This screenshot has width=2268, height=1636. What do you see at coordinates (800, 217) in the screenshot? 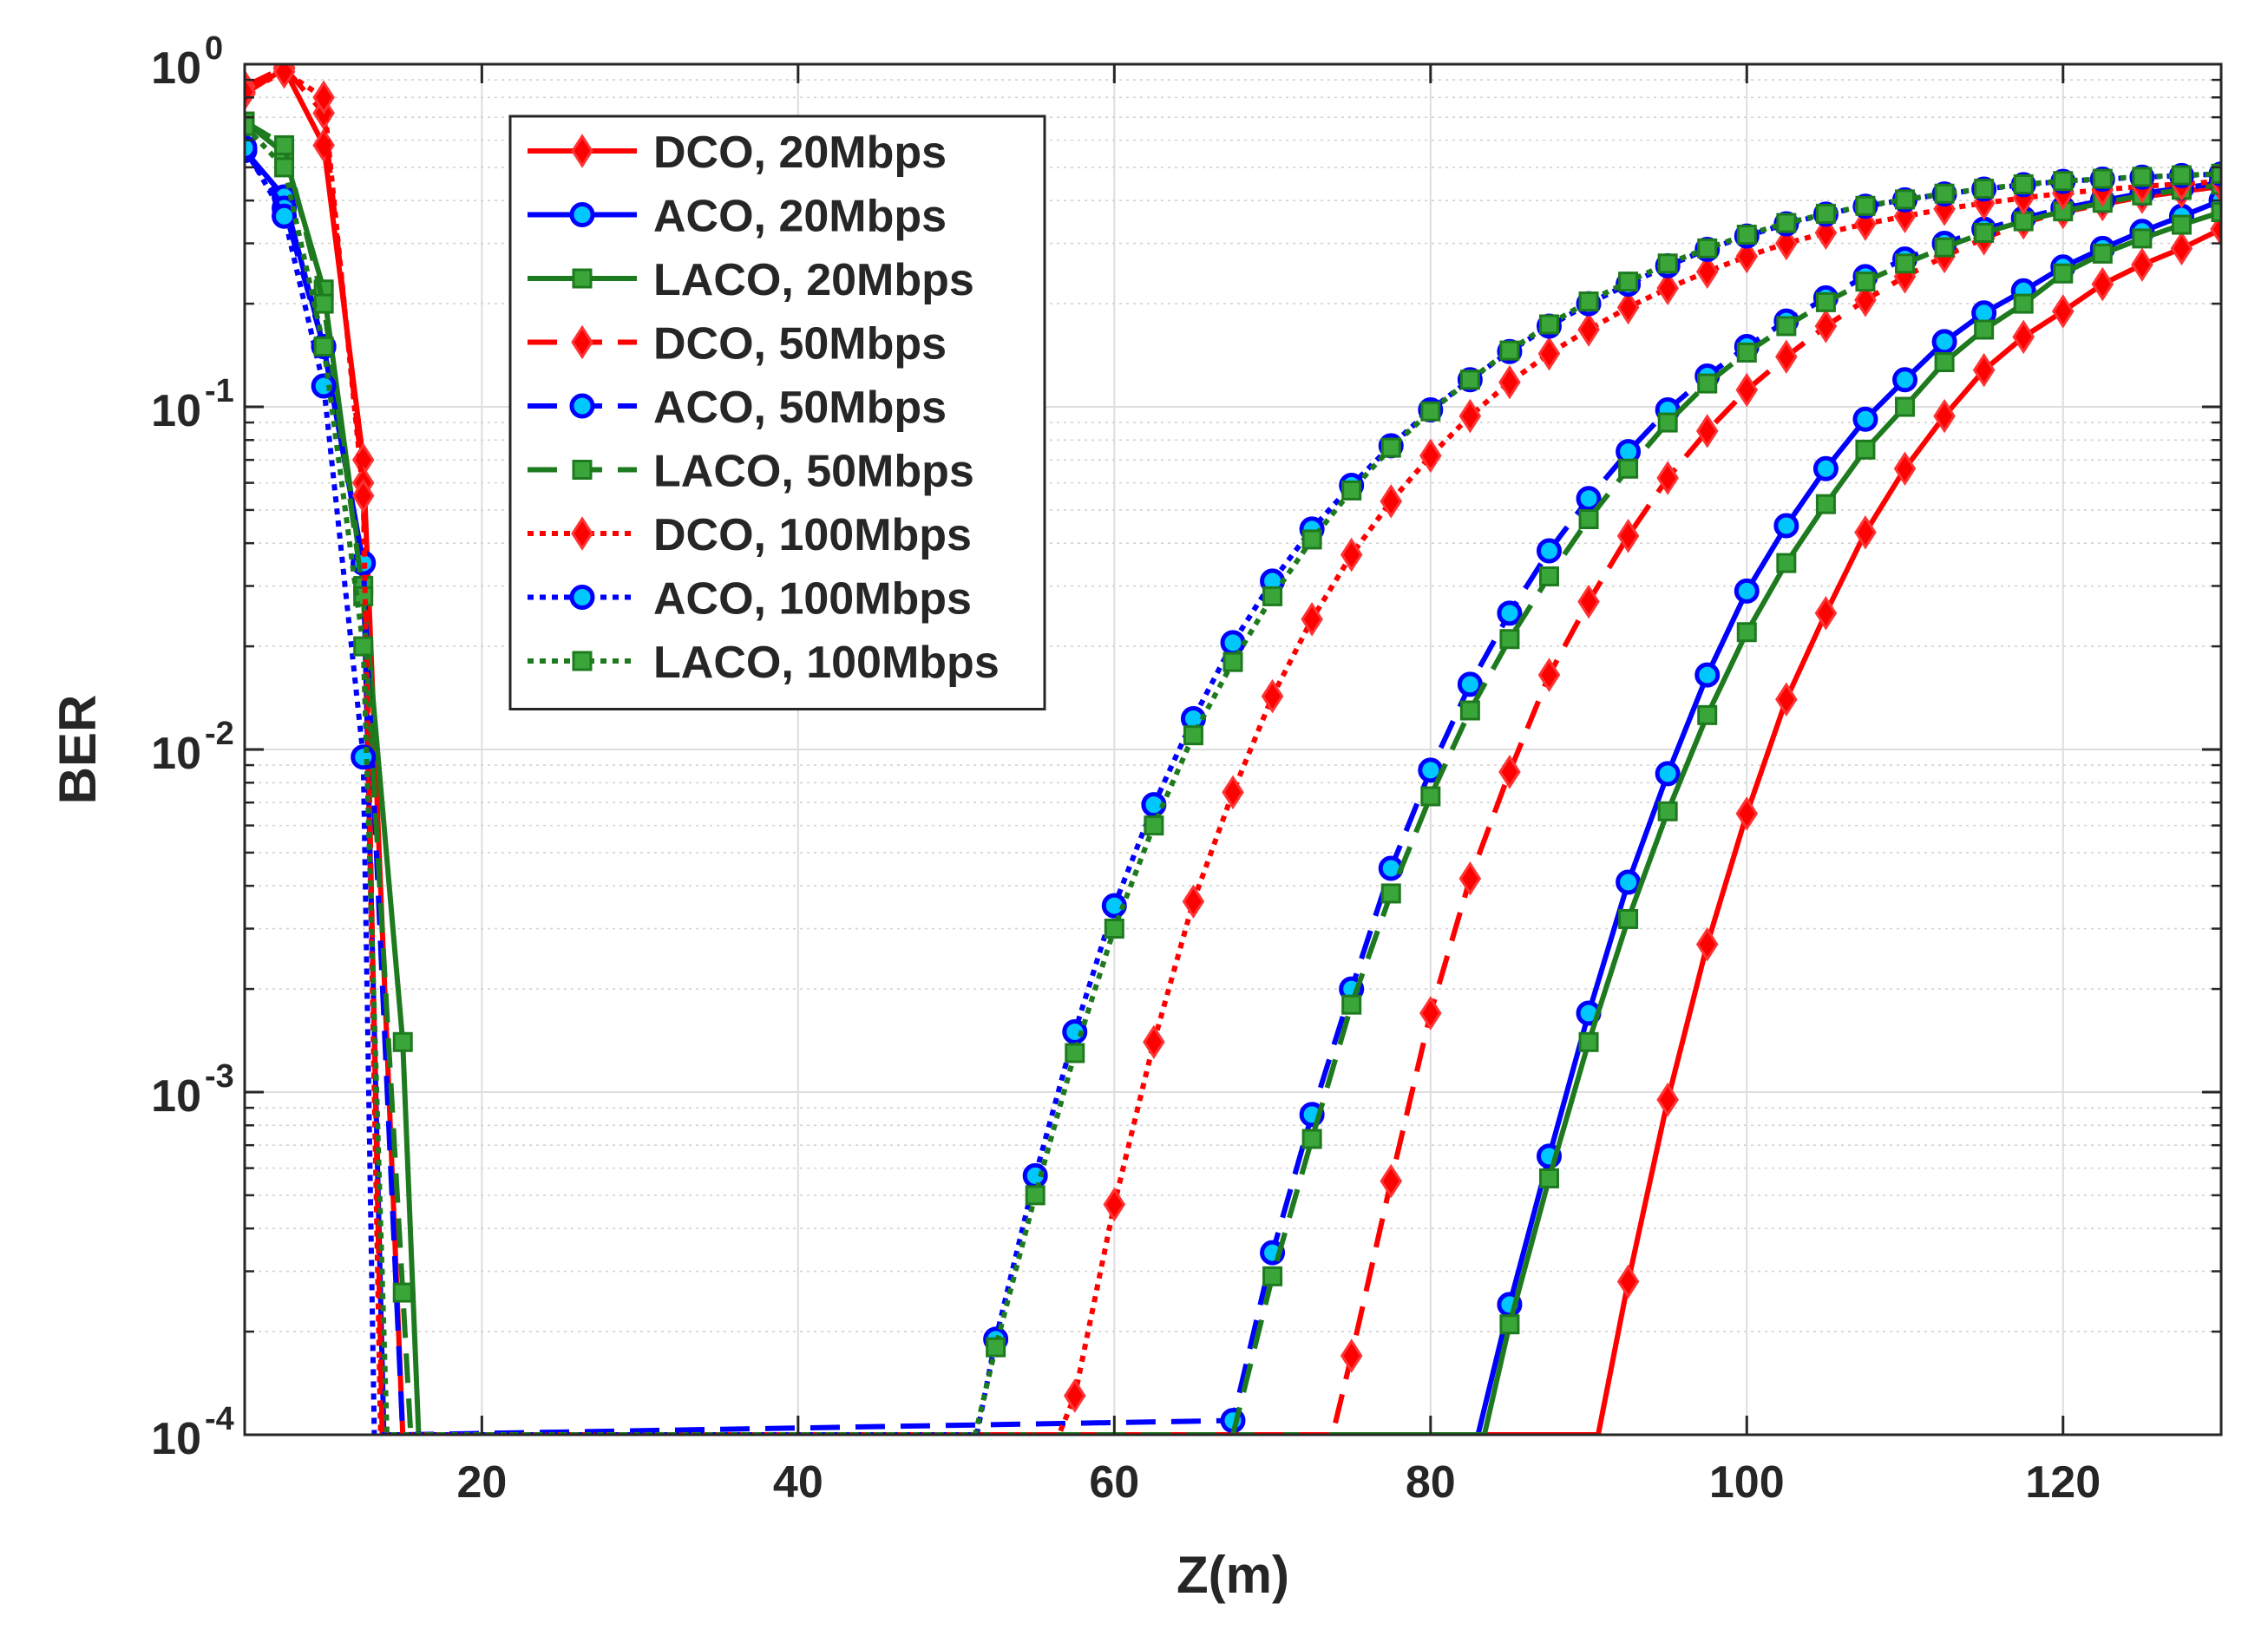
I see `legend-label: ACO, 20Mbps` at bounding box center [800, 217].